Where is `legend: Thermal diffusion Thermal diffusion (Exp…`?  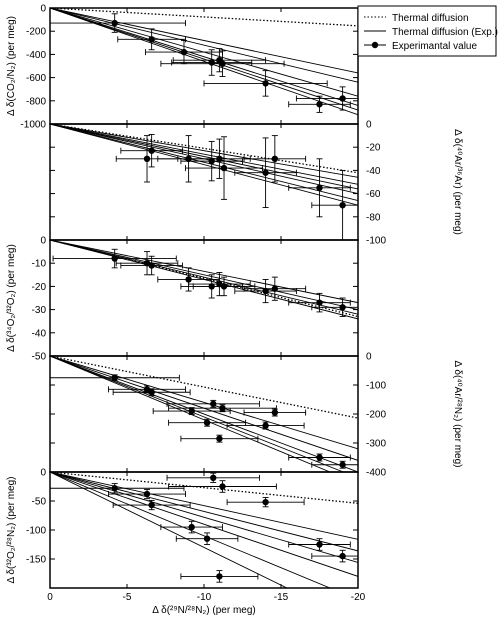 legend: Thermal diffusion Thermal diffusion (Exp… is located at coordinates (427, 31).